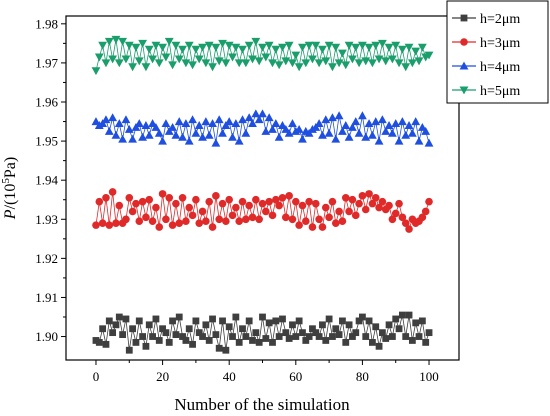 Image resolution: width=550 pixels, height=416 pixels. Describe the element at coordinates (46, 336) in the screenshot. I see `y-tick-label: 1.90` at that location.